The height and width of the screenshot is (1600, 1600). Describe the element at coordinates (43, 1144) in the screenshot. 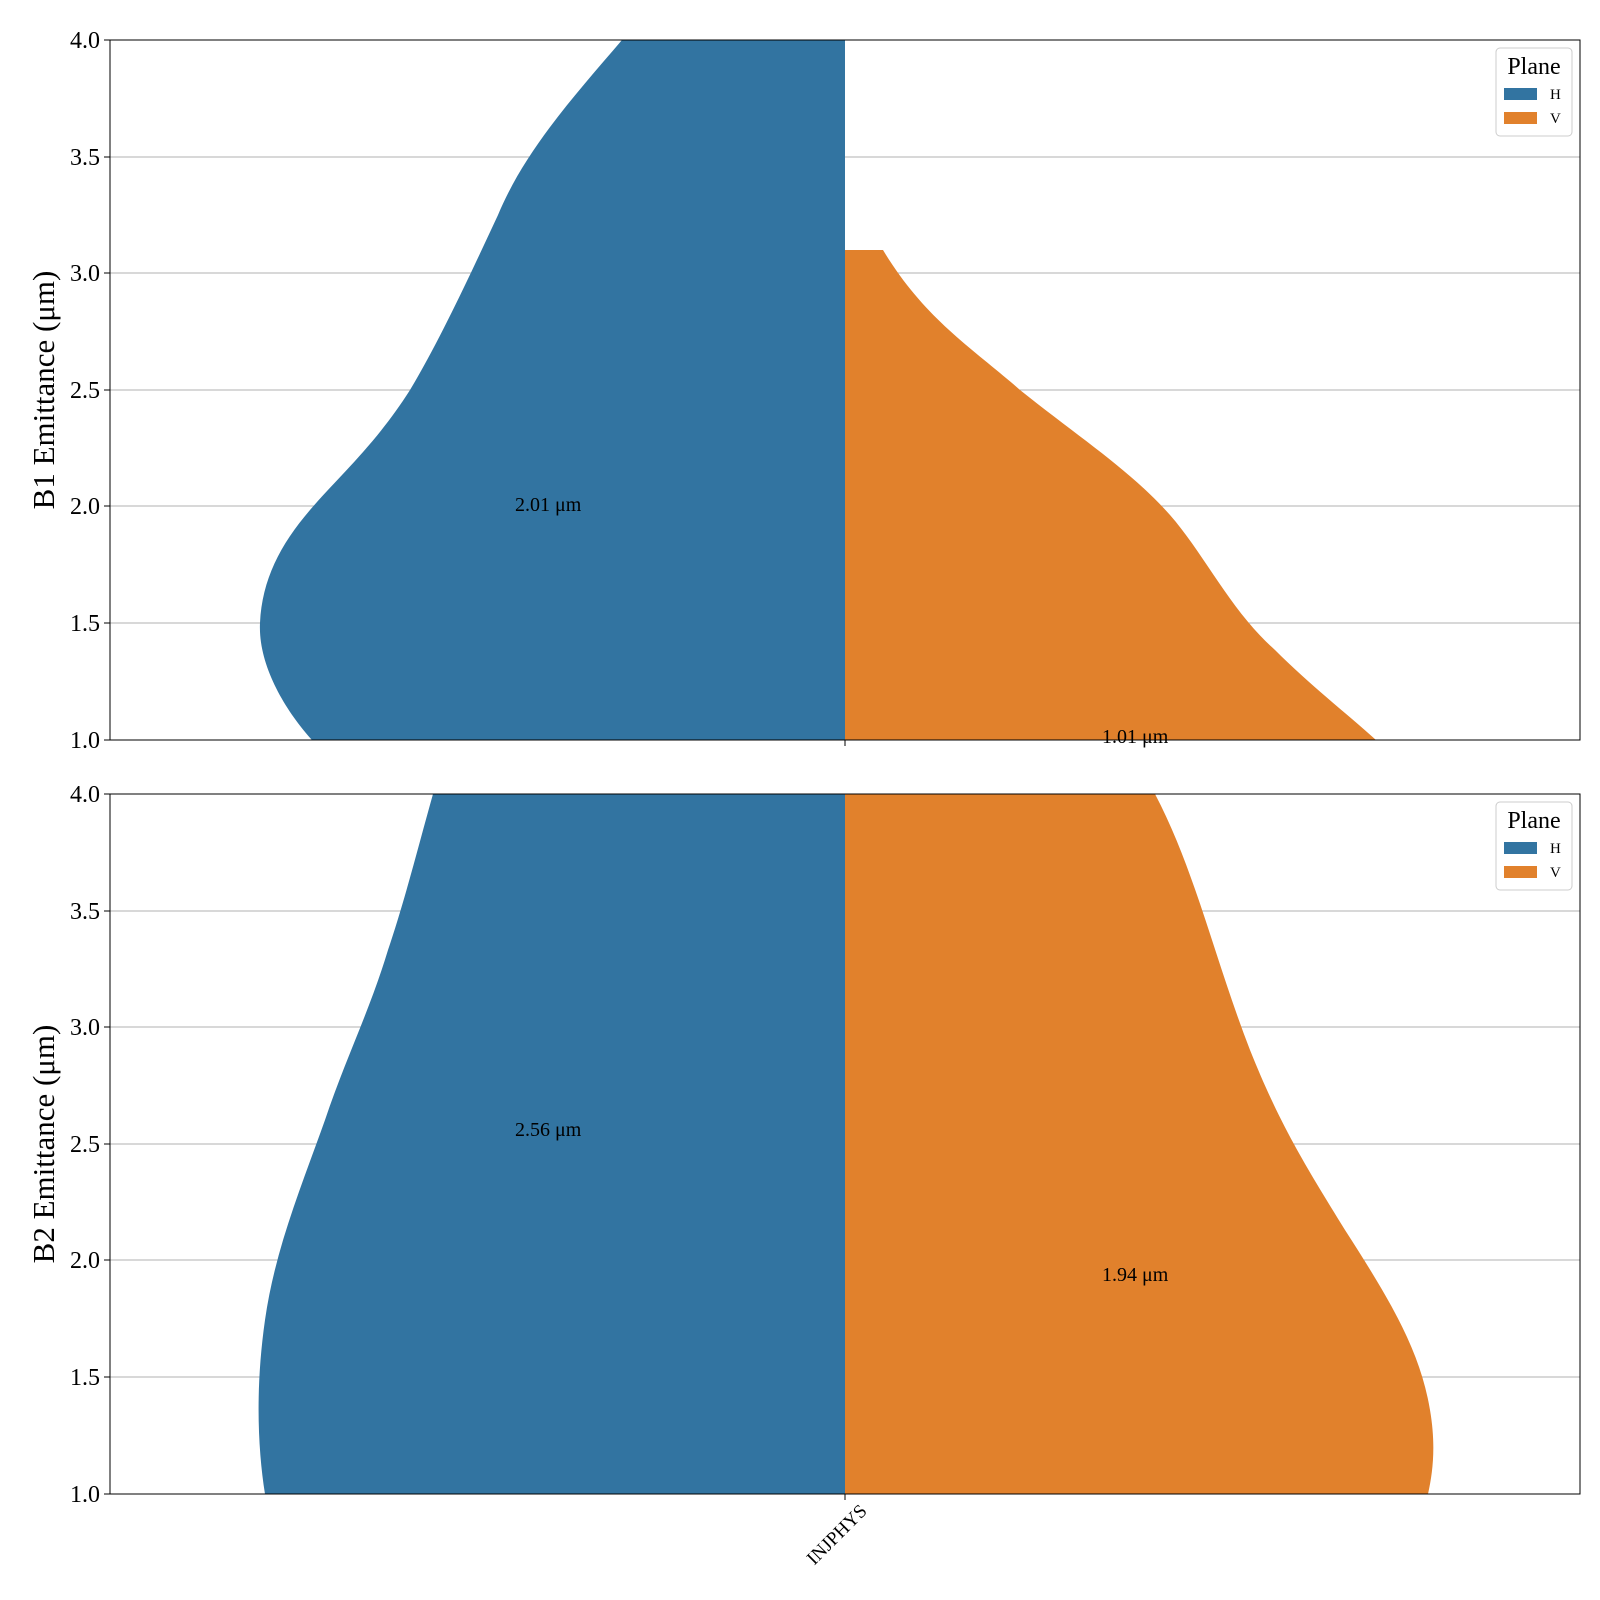

I see `ylabel-b2: B2 Emittance (μm)` at that location.